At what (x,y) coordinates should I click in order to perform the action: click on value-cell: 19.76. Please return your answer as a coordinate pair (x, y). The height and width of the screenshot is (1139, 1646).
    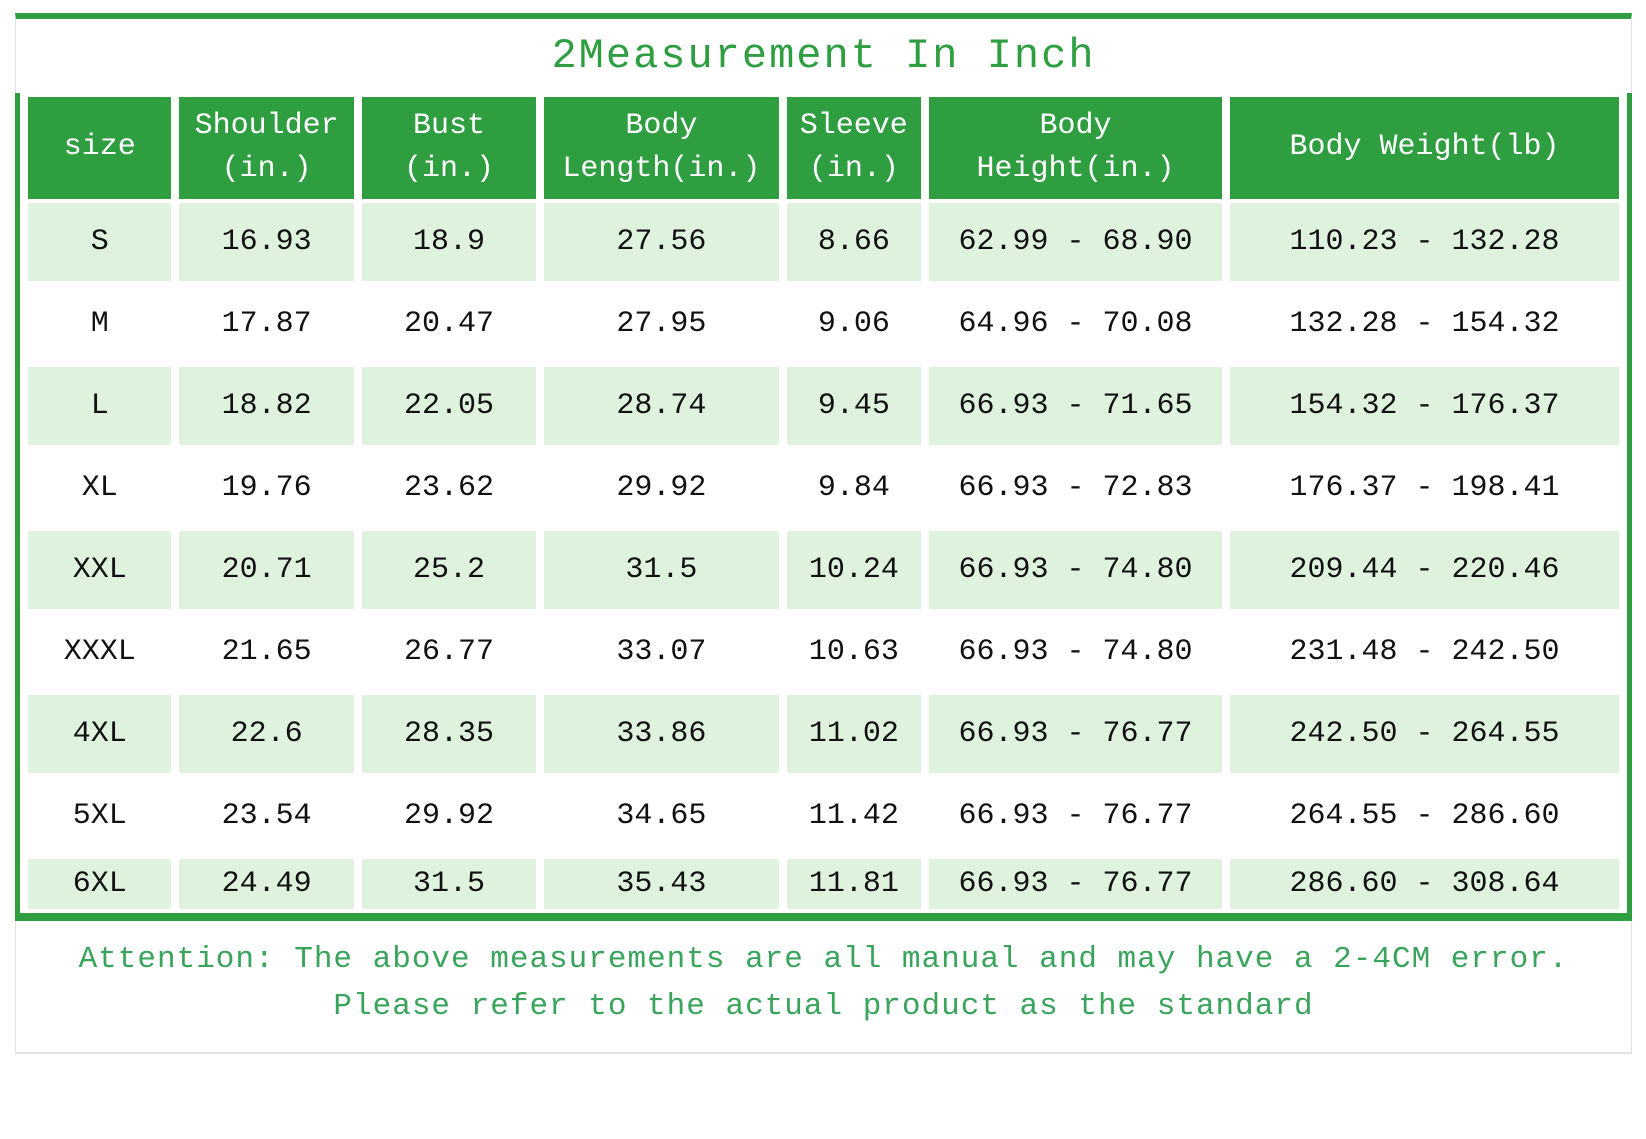
    Looking at the image, I should click on (266, 488).